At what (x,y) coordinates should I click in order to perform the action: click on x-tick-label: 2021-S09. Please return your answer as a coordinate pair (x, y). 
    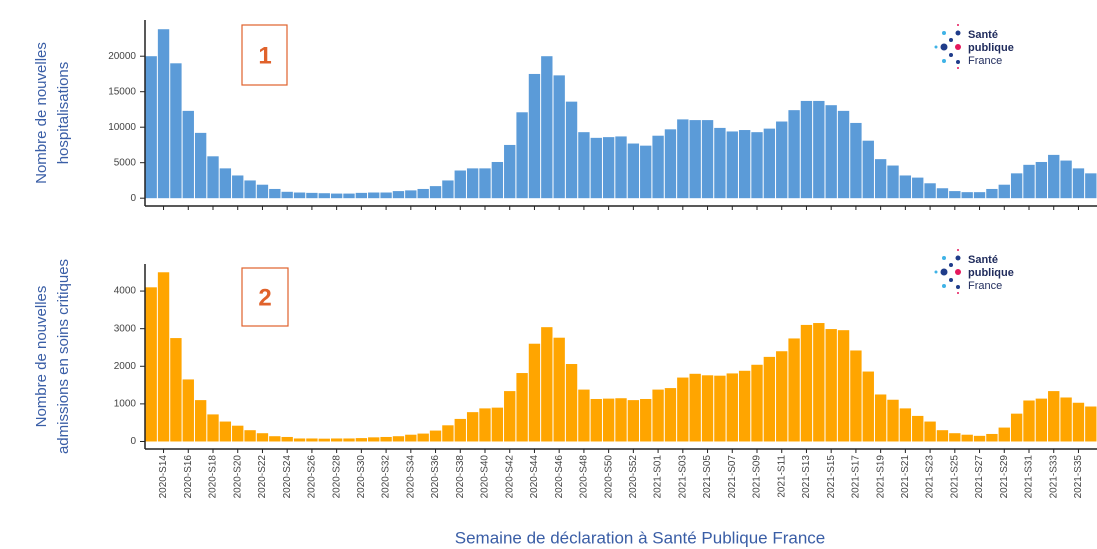
    Looking at the image, I should click on (757, 477).